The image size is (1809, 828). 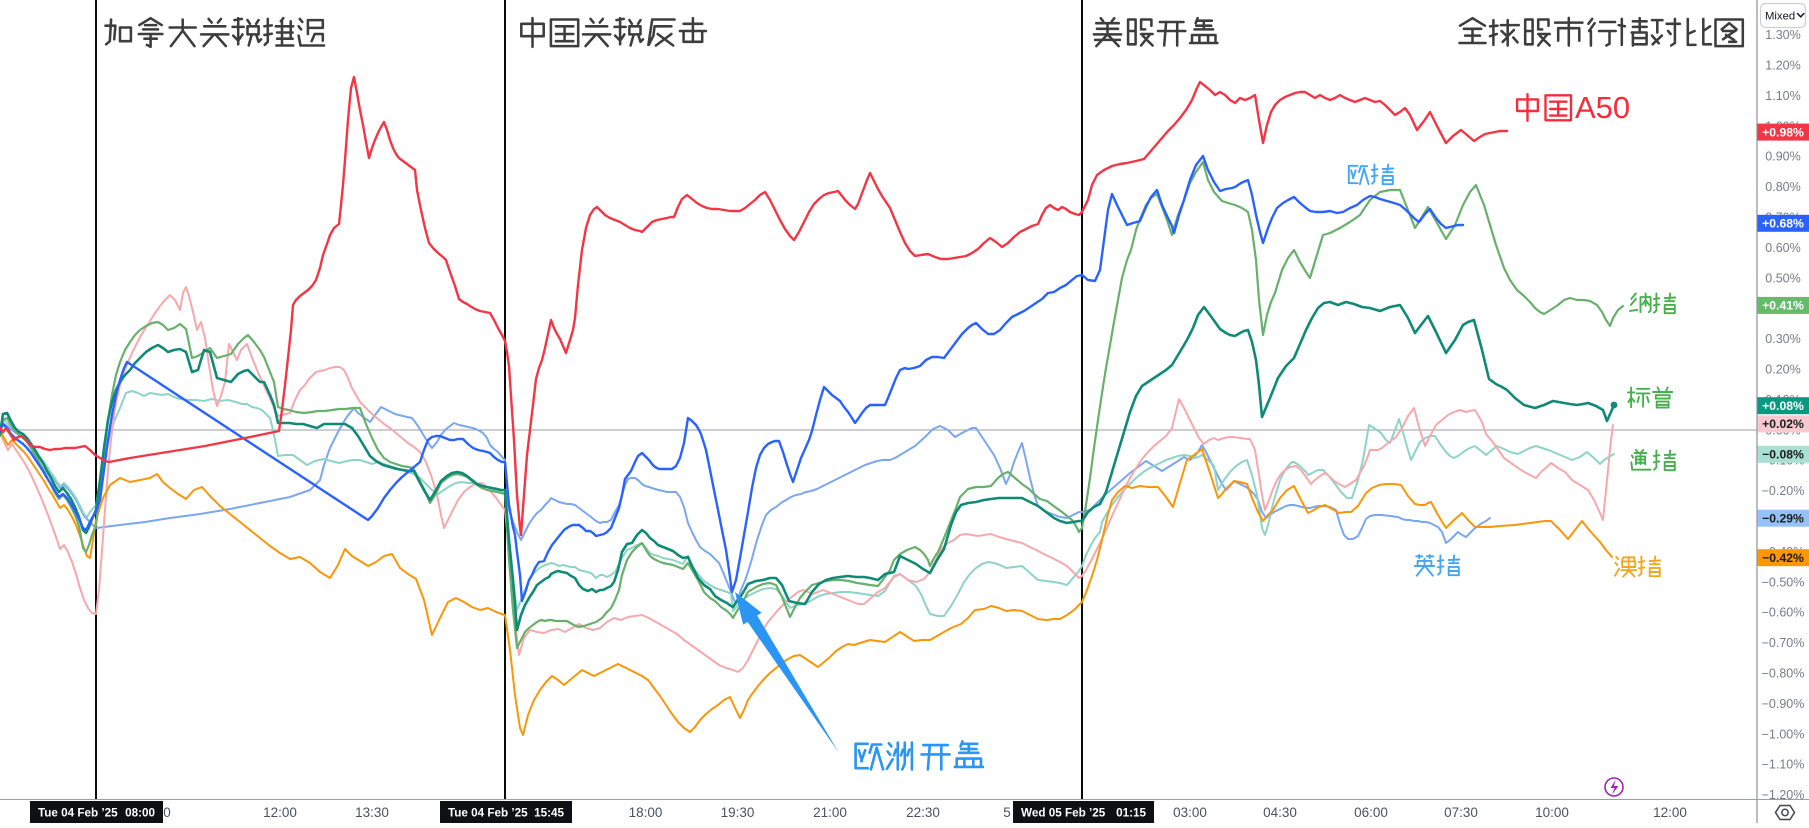 I want to click on svg-text: −0.70%, so click(x=1783, y=643).